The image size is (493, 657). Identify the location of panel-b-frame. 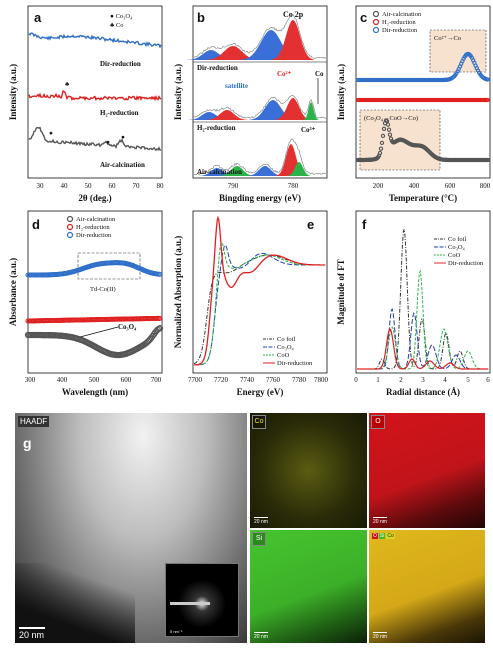
(260, 92).